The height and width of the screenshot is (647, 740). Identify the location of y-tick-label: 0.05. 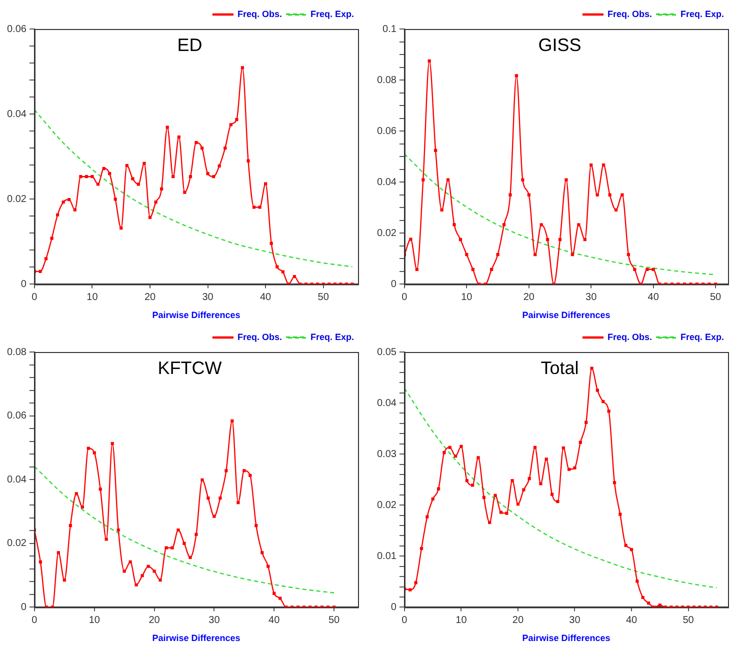
(386, 352).